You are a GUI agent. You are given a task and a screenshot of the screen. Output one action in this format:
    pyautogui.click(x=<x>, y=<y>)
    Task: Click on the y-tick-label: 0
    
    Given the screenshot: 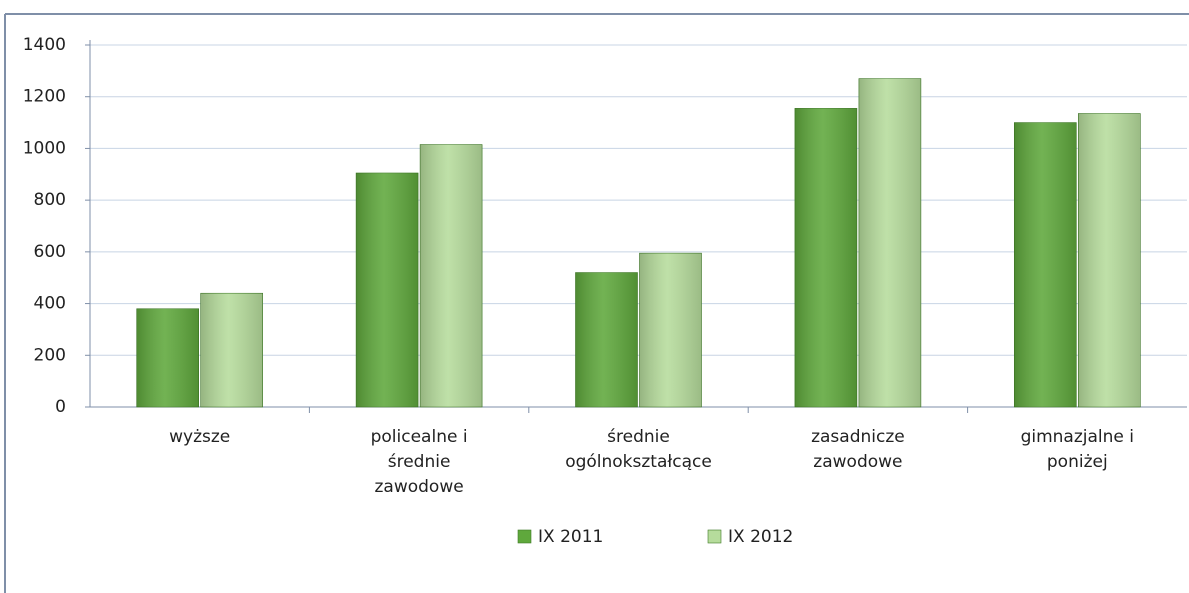 What is the action you would take?
    pyautogui.click(x=60, y=407)
    